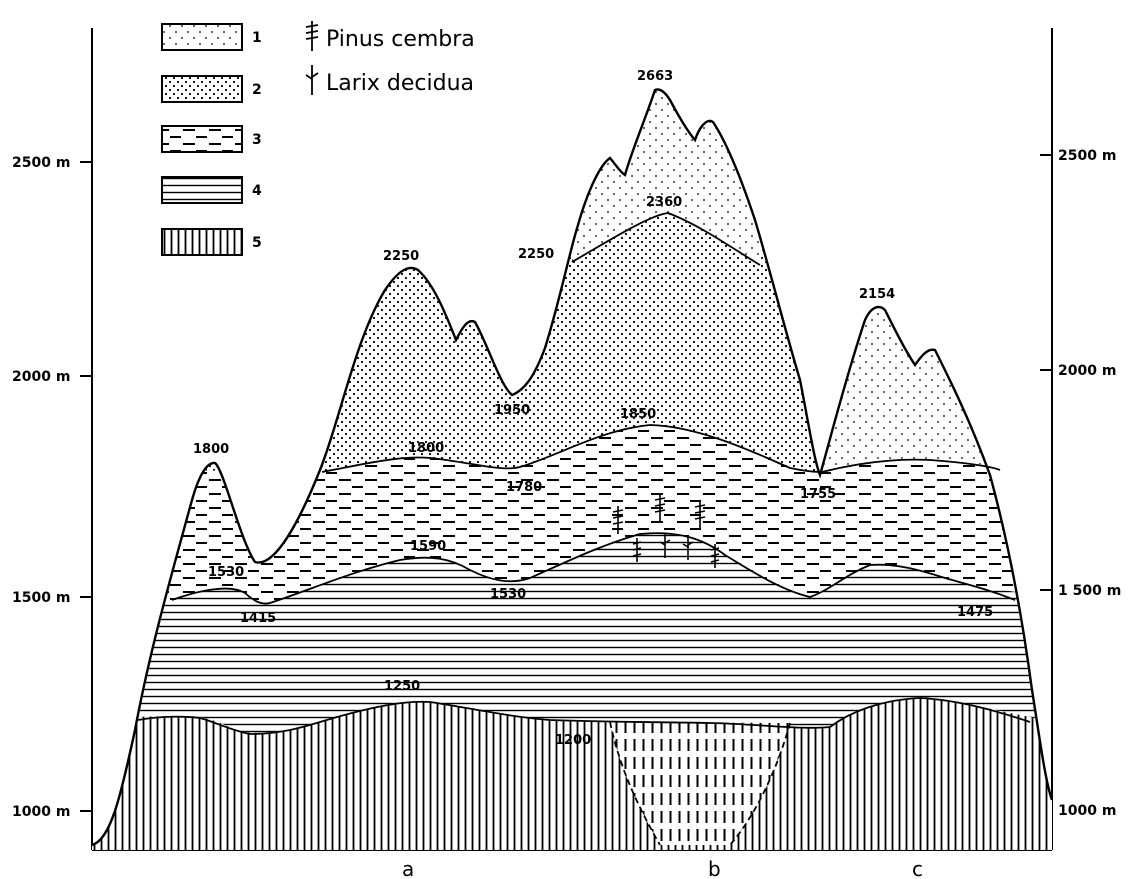  What do you see at coordinates (41, 377) in the screenshot?
I see `left-axis-label-2000: 2000 m` at bounding box center [41, 377].